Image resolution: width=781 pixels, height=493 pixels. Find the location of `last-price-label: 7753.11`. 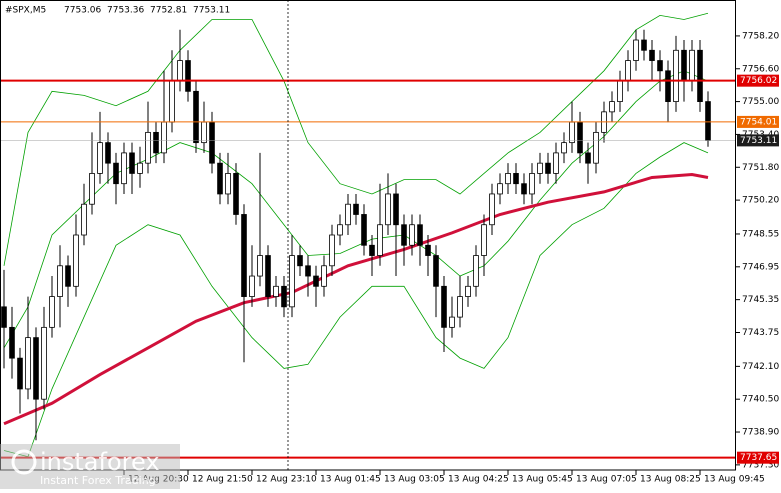

last-price-label: 7753.11 is located at coordinates (758, 141).